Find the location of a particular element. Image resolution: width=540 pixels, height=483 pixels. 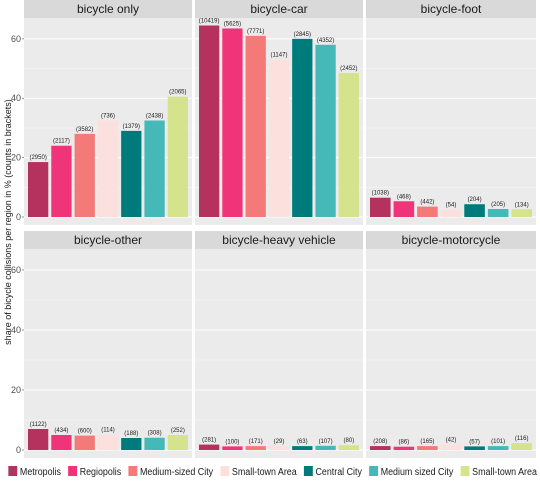

count-label: (434) is located at coordinates (61, 431).